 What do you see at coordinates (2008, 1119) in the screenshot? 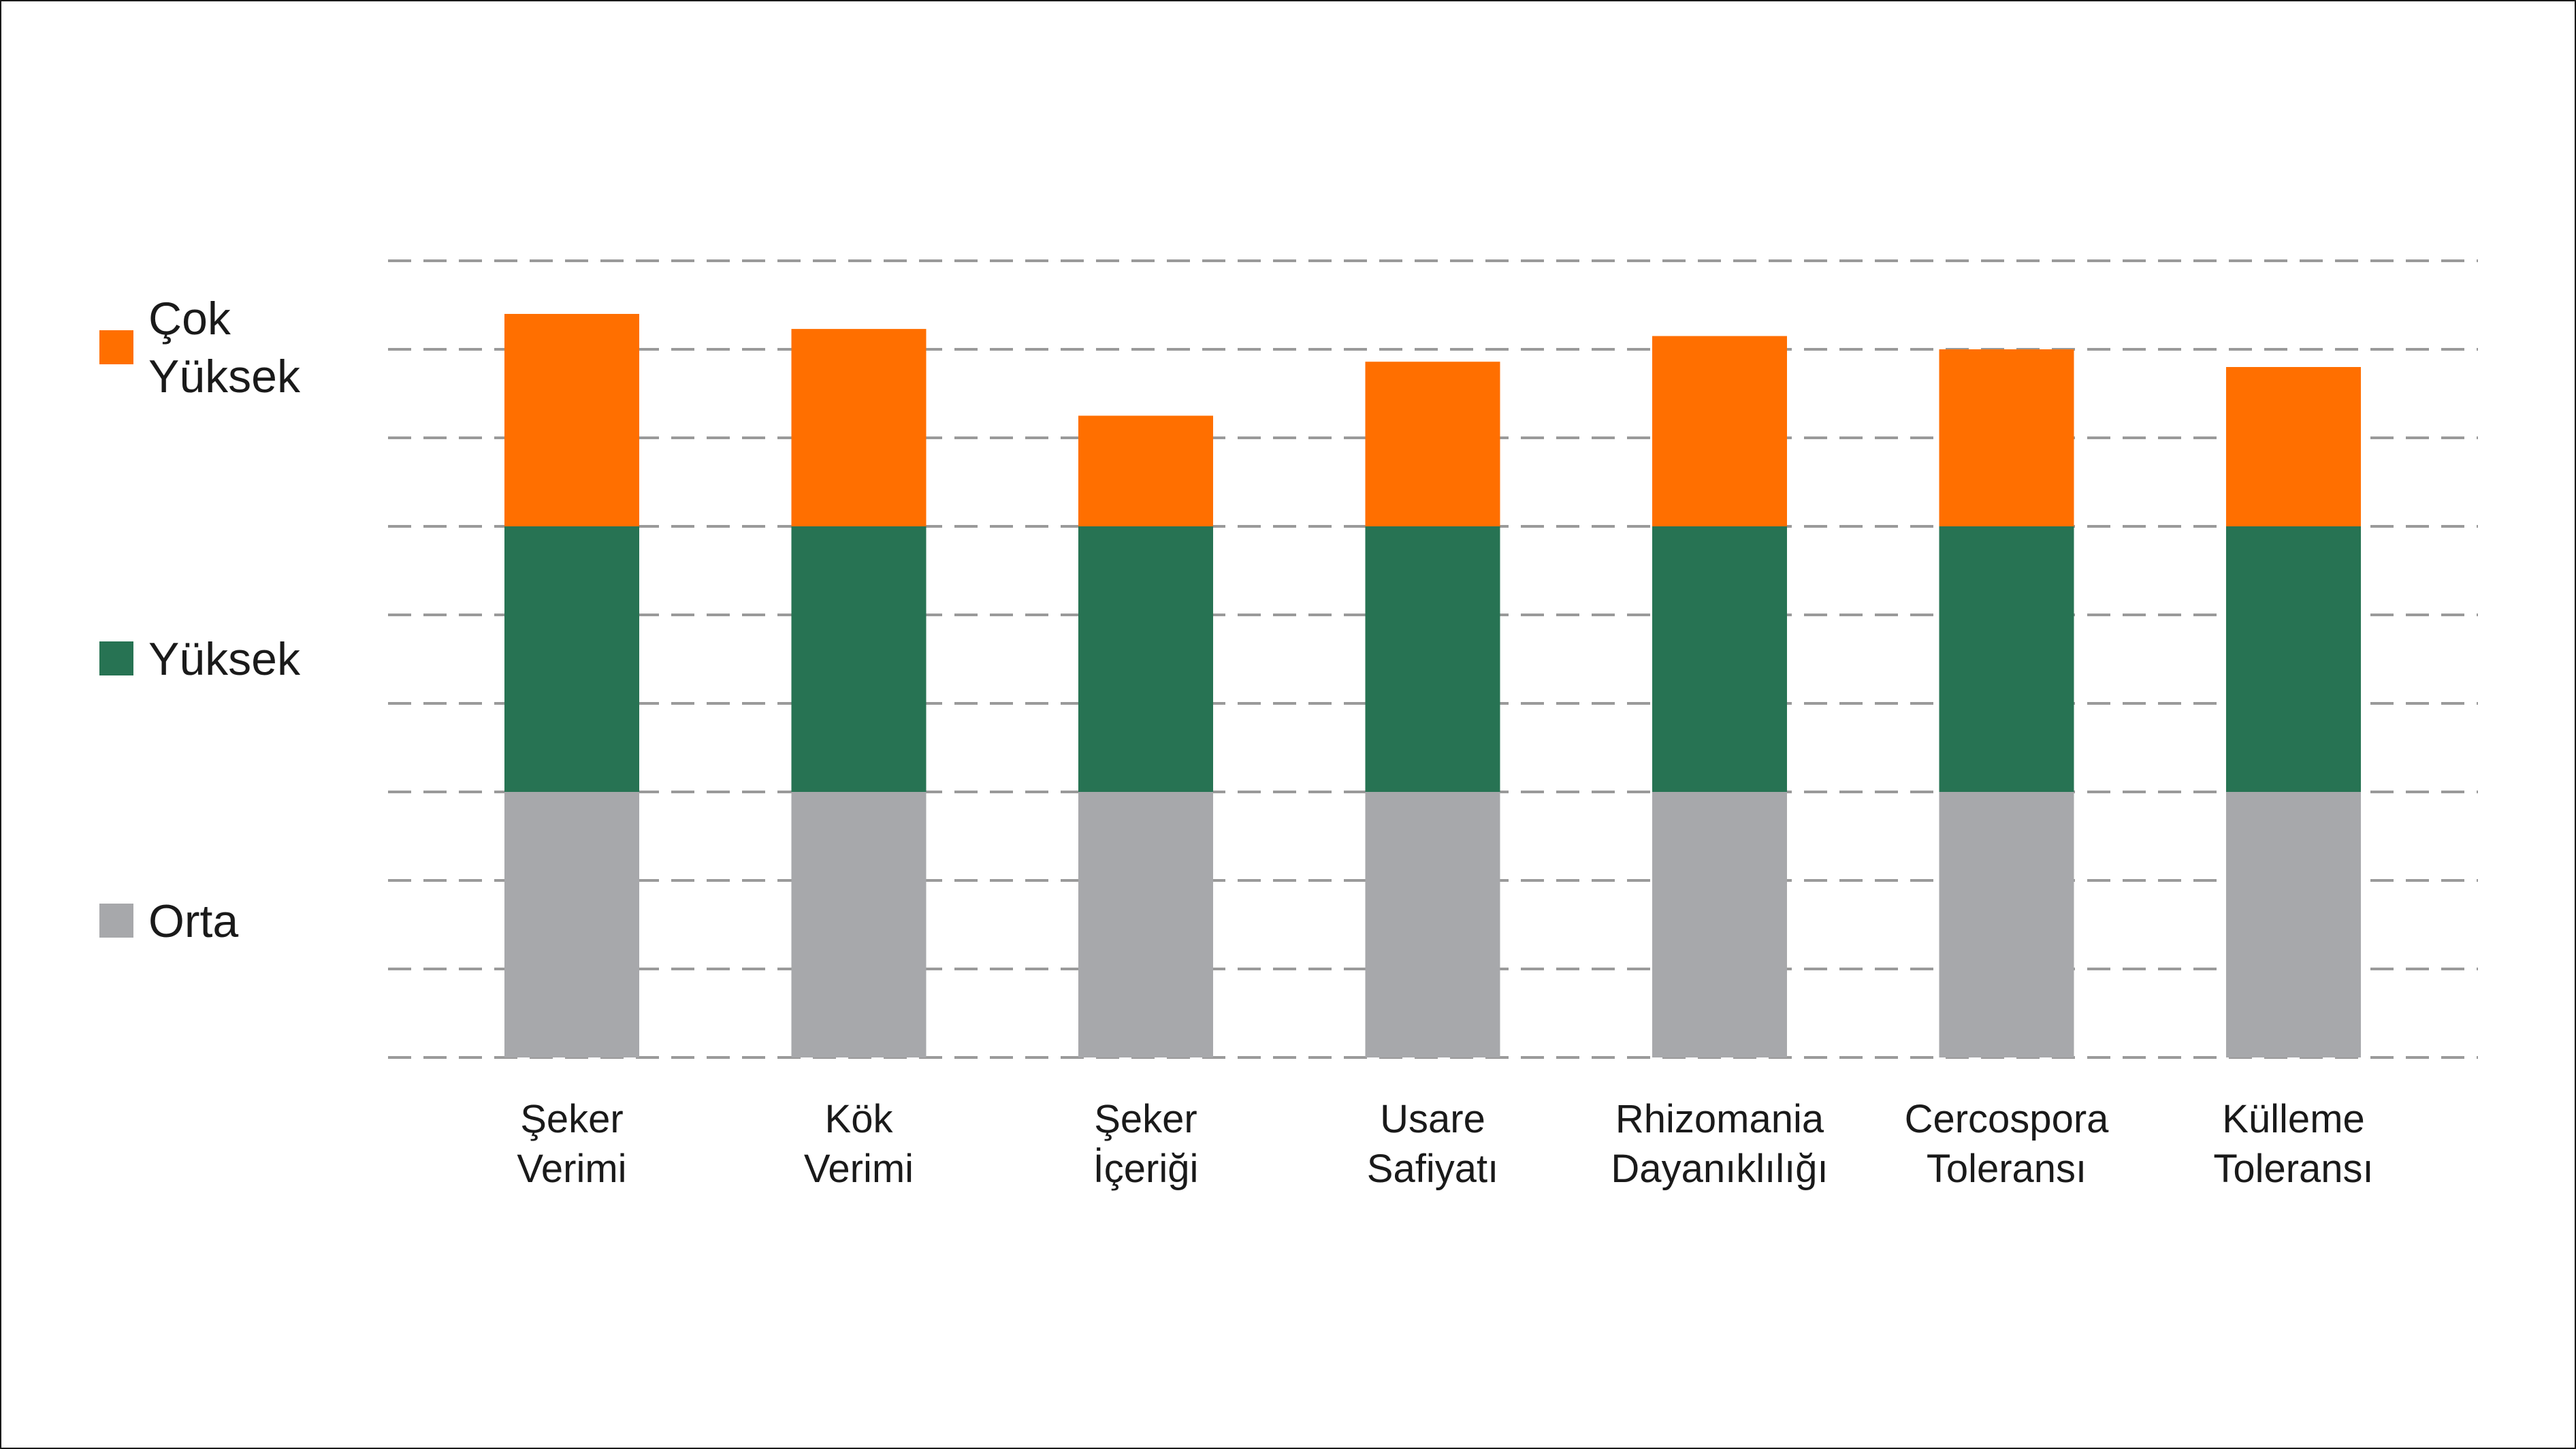
I see `x-tick-label: Cercospora` at bounding box center [2008, 1119].